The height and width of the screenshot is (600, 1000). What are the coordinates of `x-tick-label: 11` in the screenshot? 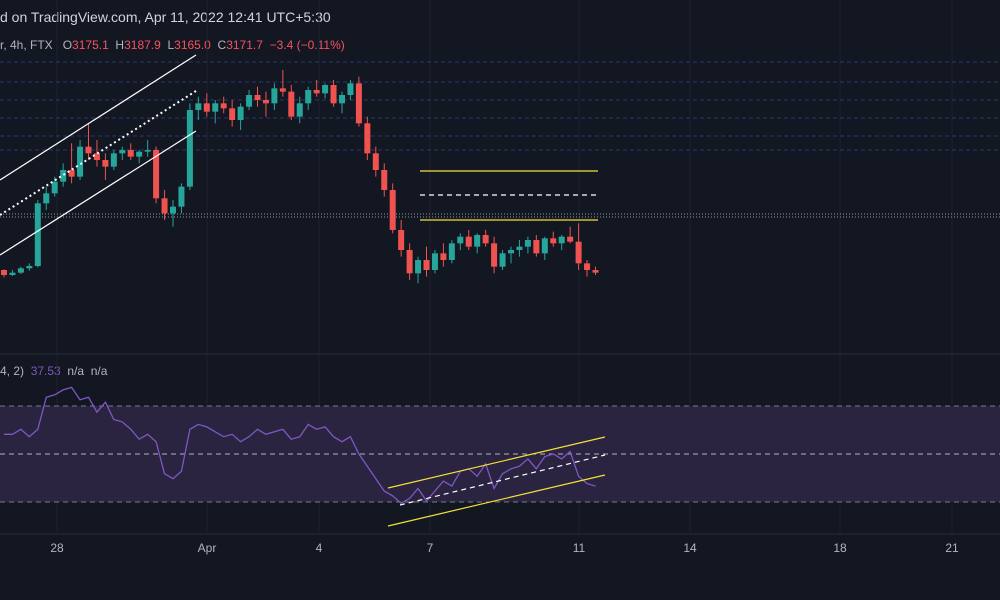 It's located at (579, 548).